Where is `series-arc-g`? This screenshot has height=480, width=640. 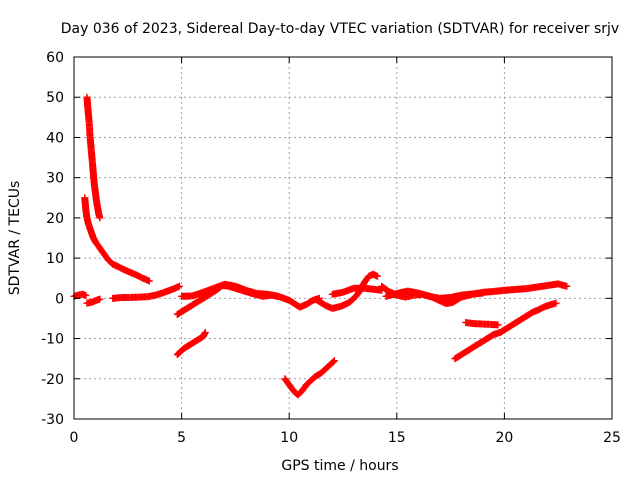 series-arc-g is located at coordinates (230, 290).